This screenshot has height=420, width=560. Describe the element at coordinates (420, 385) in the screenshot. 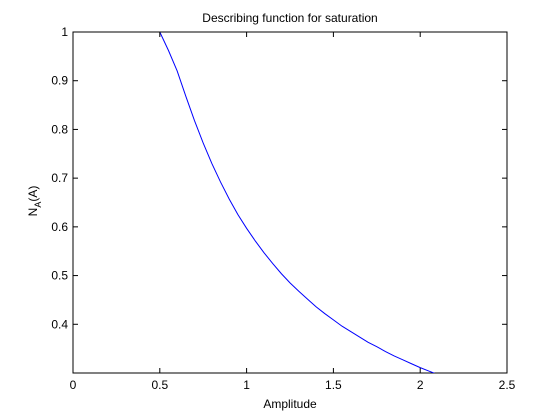

I see `x-tick-label: 2` at that location.